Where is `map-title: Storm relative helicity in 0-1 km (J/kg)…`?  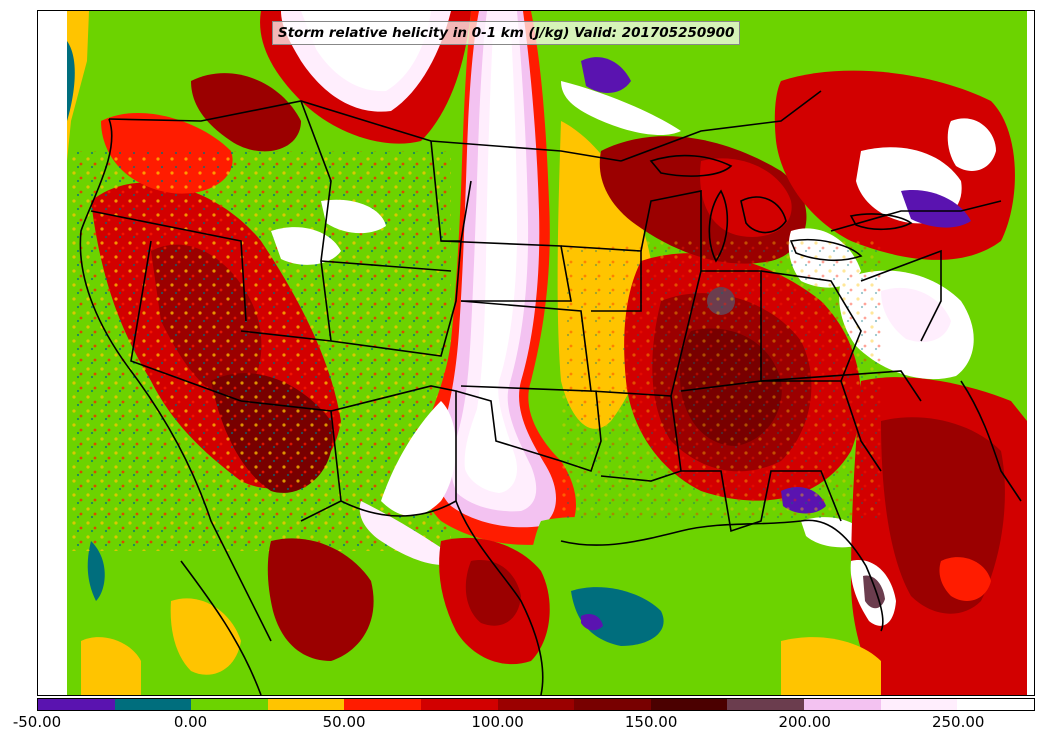
map-title: Storm relative helicity in 0-1 km (J/kg)… is located at coordinates (506, 33).